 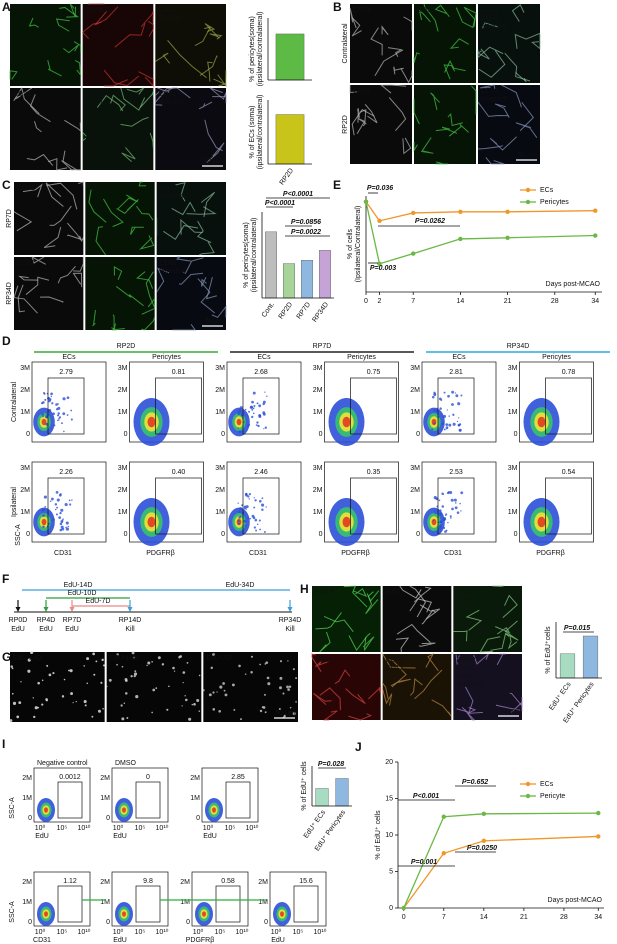 What do you see at coordinates (345, 43) in the screenshot?
I see `row-label: Contralateral` at bounding box center [345, 43].